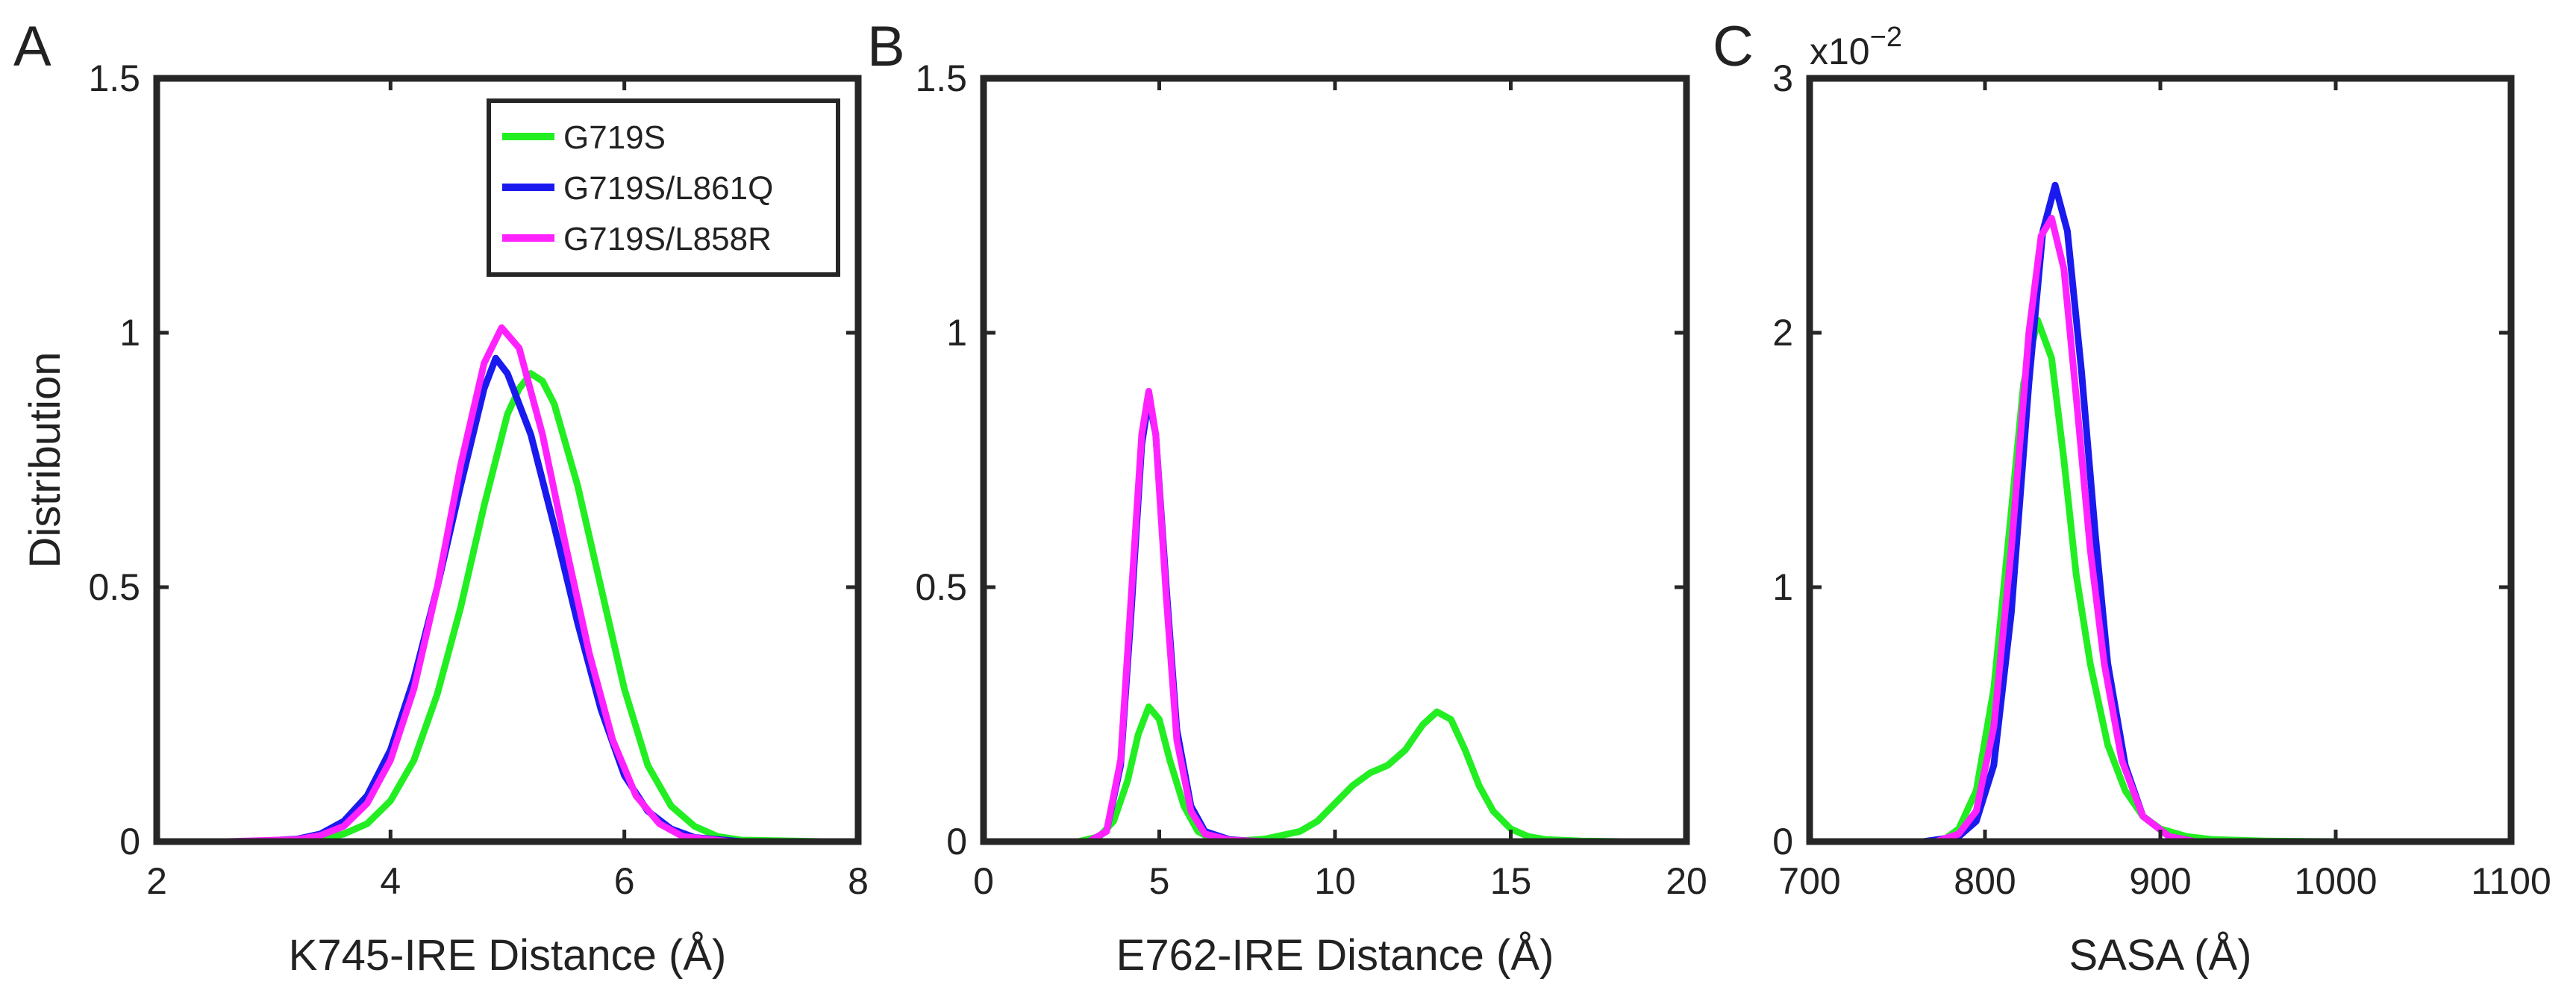  Describe the element at coordinates (2160, 955) in the screenshot. I see `x-axis-label: SASA (Å)` at that location.